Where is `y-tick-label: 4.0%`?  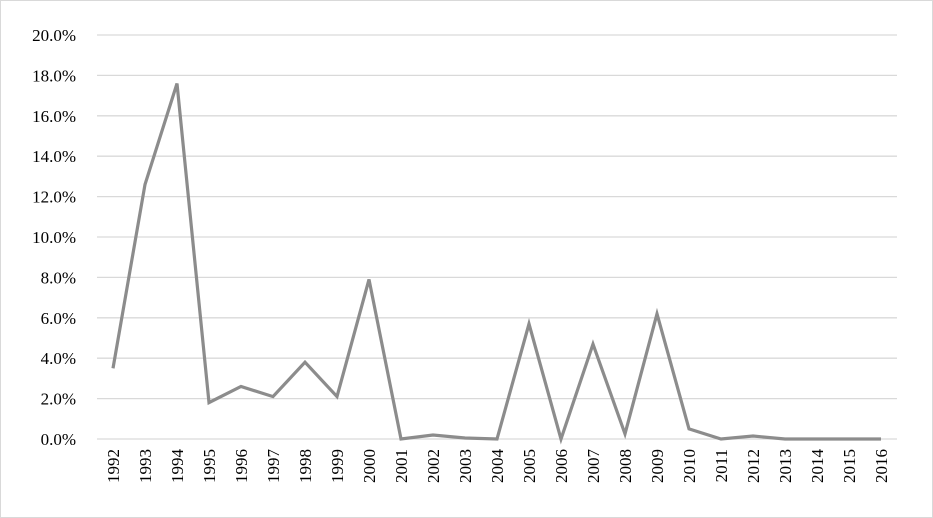
y-tick-label: 4.0% is located at coordinates (58, 358).